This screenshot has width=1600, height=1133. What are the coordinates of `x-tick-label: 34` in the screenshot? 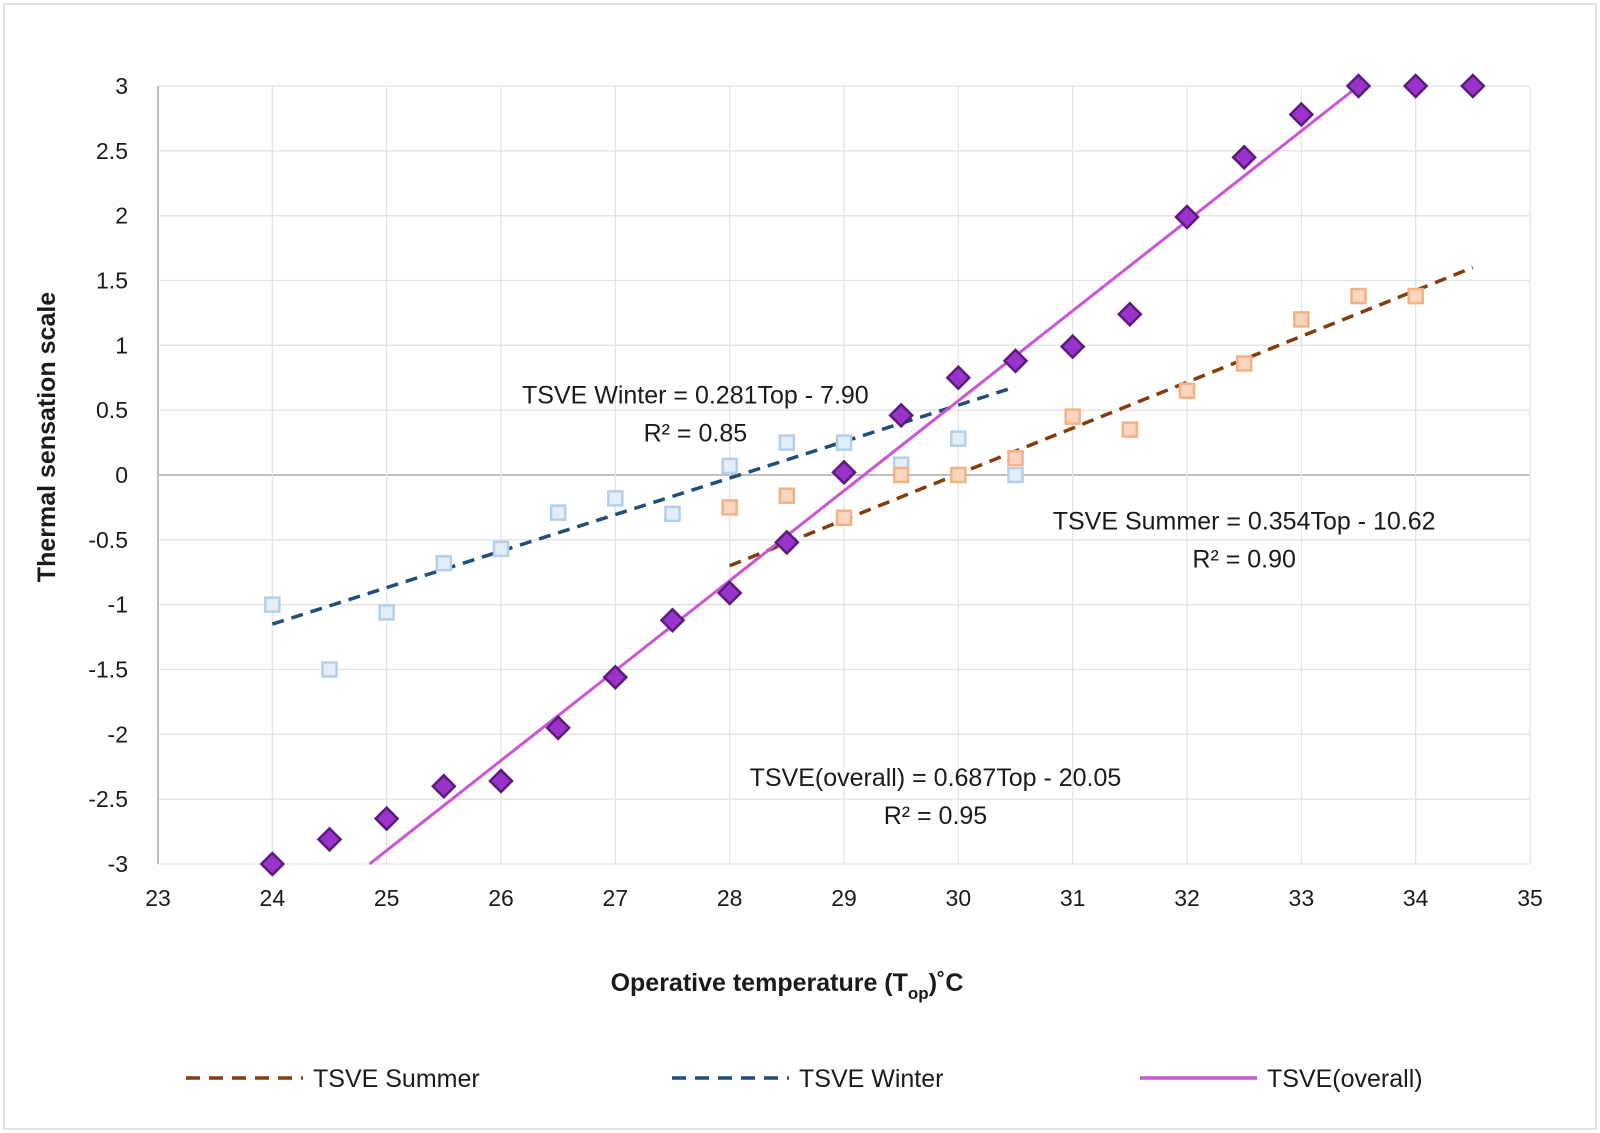 It's located at (1416, 898).